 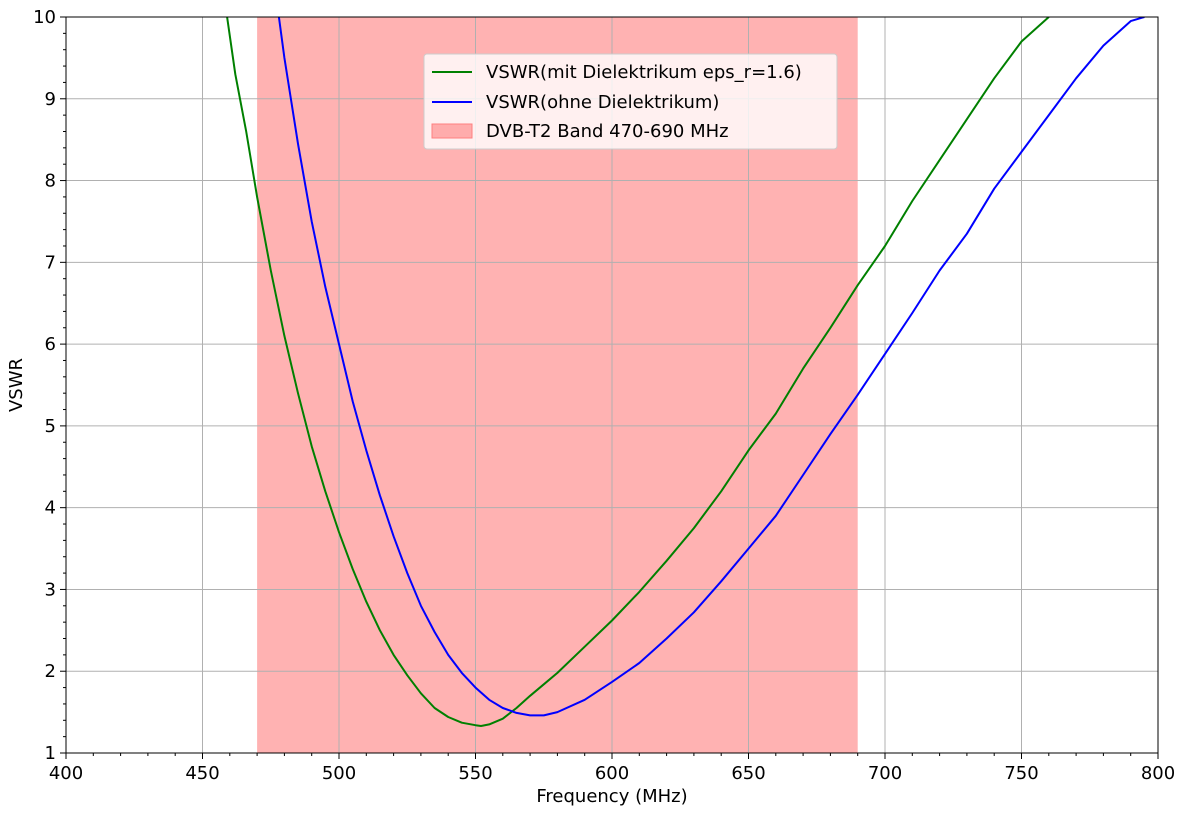 What do you see at coordinates (50, 344) in the screenshot?
I see `y-tick-label: 6` at bounding box center [50, 344].